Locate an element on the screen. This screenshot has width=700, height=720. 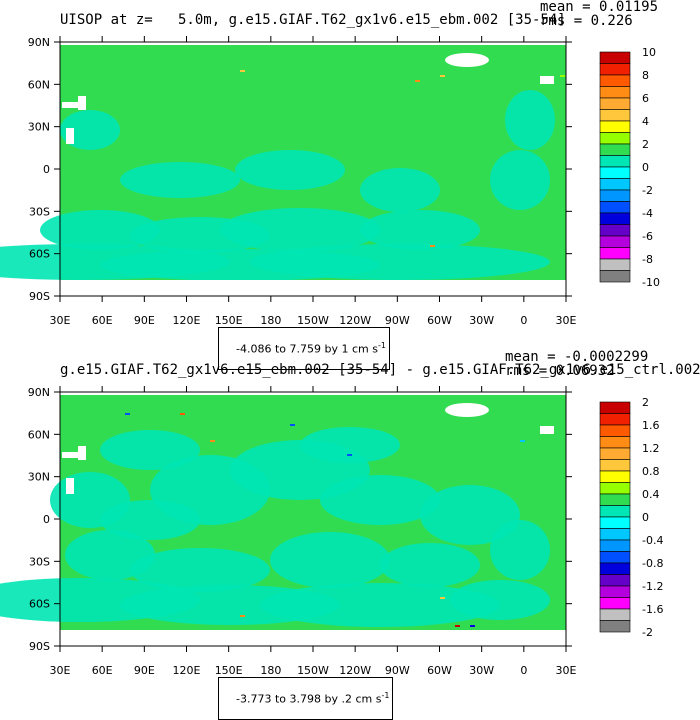
colorbar-label: -4 is located at coordinates (647, 213).